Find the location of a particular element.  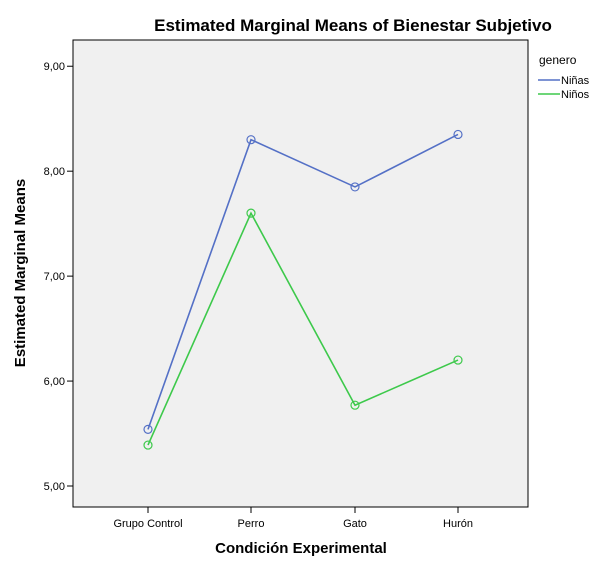

x-axis-label: Condición Experimental is located at coordinates (301, 548).